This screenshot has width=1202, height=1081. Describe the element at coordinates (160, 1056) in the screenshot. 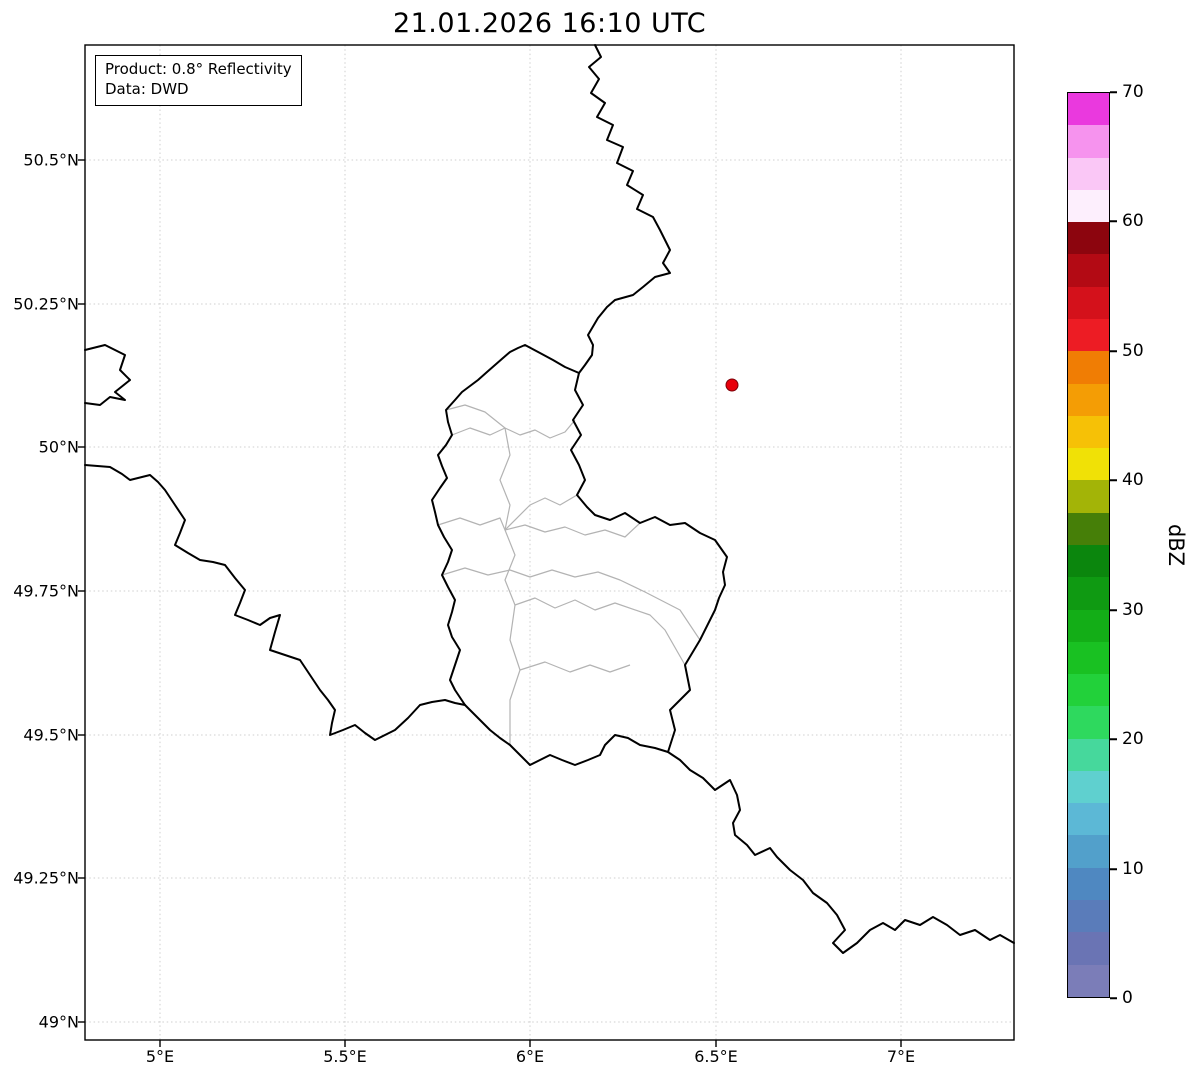

I see `lon-tick-label: 5°E` at that location.